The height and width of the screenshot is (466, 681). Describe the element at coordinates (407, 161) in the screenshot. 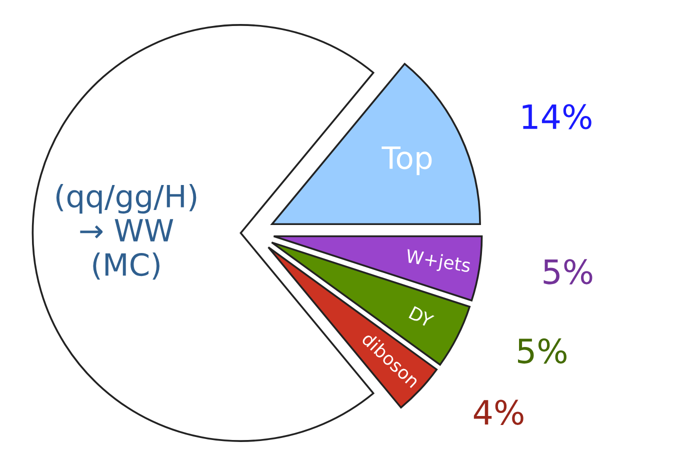

I see `slice-label: Top` at that location.